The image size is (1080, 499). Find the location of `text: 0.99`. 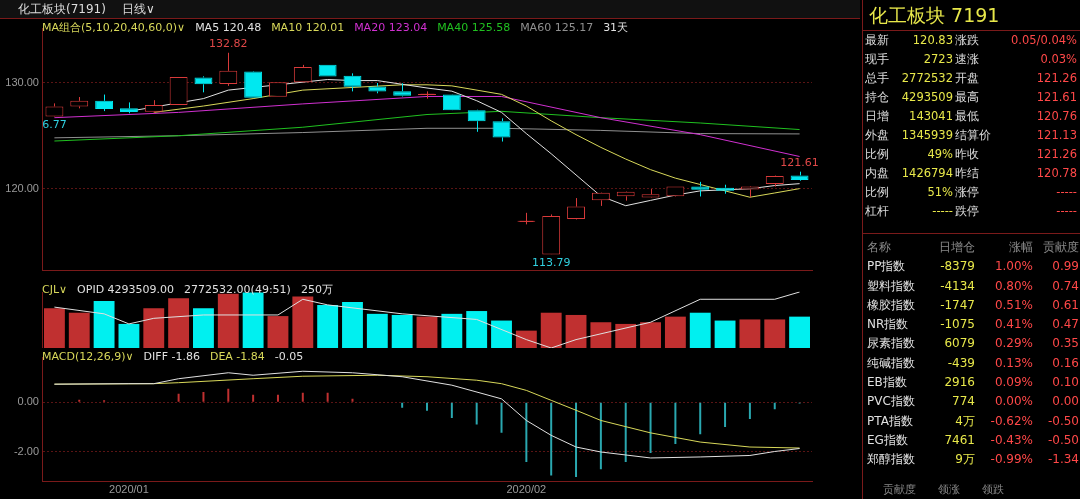

text: 0.99 is located at coordinates (1065, 267).